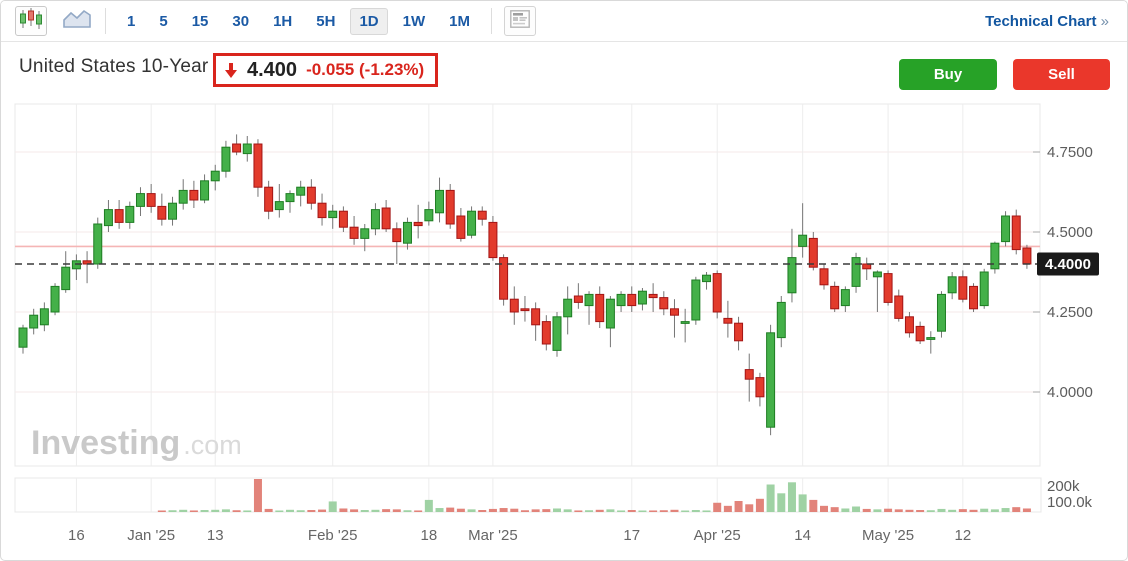 The width and height of the screenshot is (1128, 561). I want to click on x-axis-label: 14, so click(802, 535).